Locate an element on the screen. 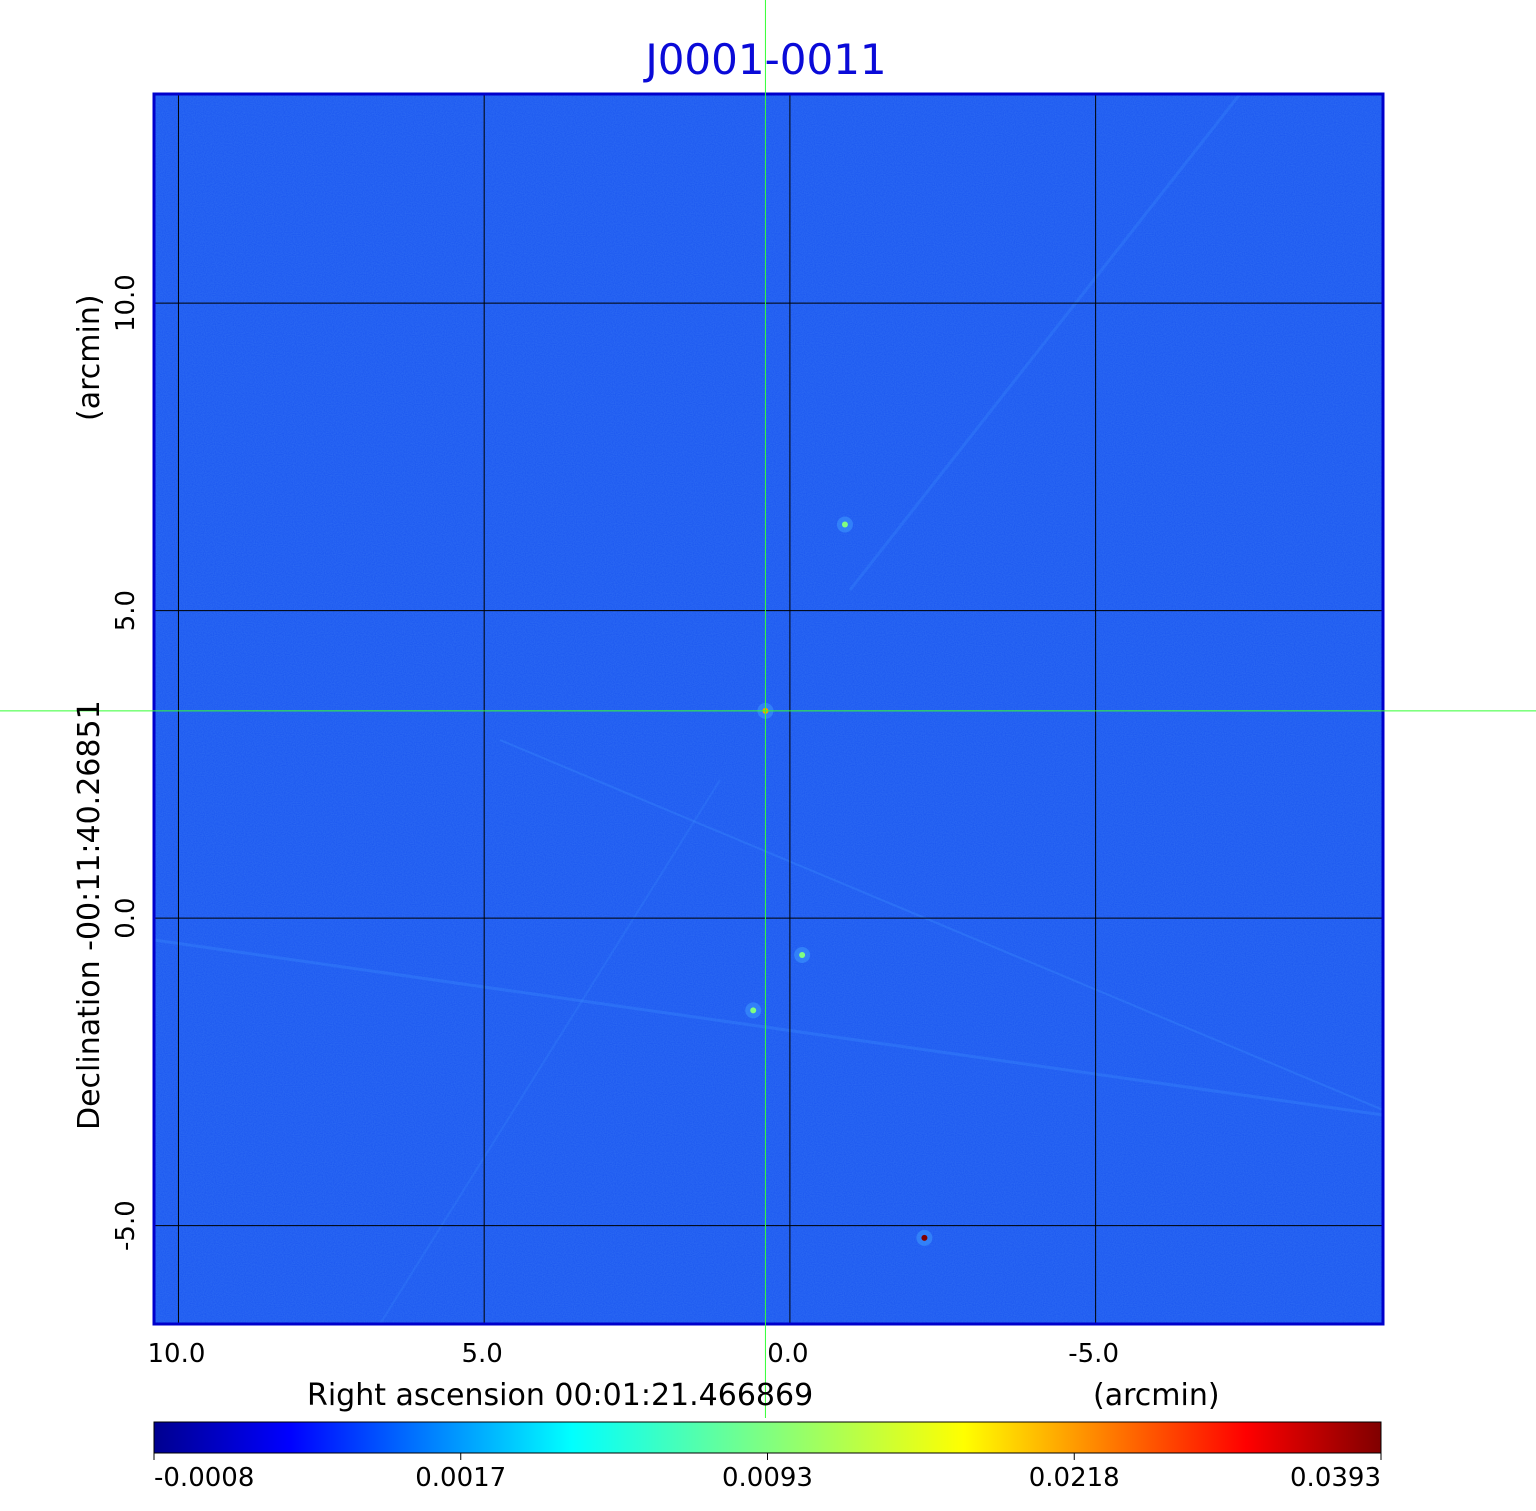 This screenshot has height=1511, width=1536. y-tick-label: 5.0 is located at coordinates (126, 610).